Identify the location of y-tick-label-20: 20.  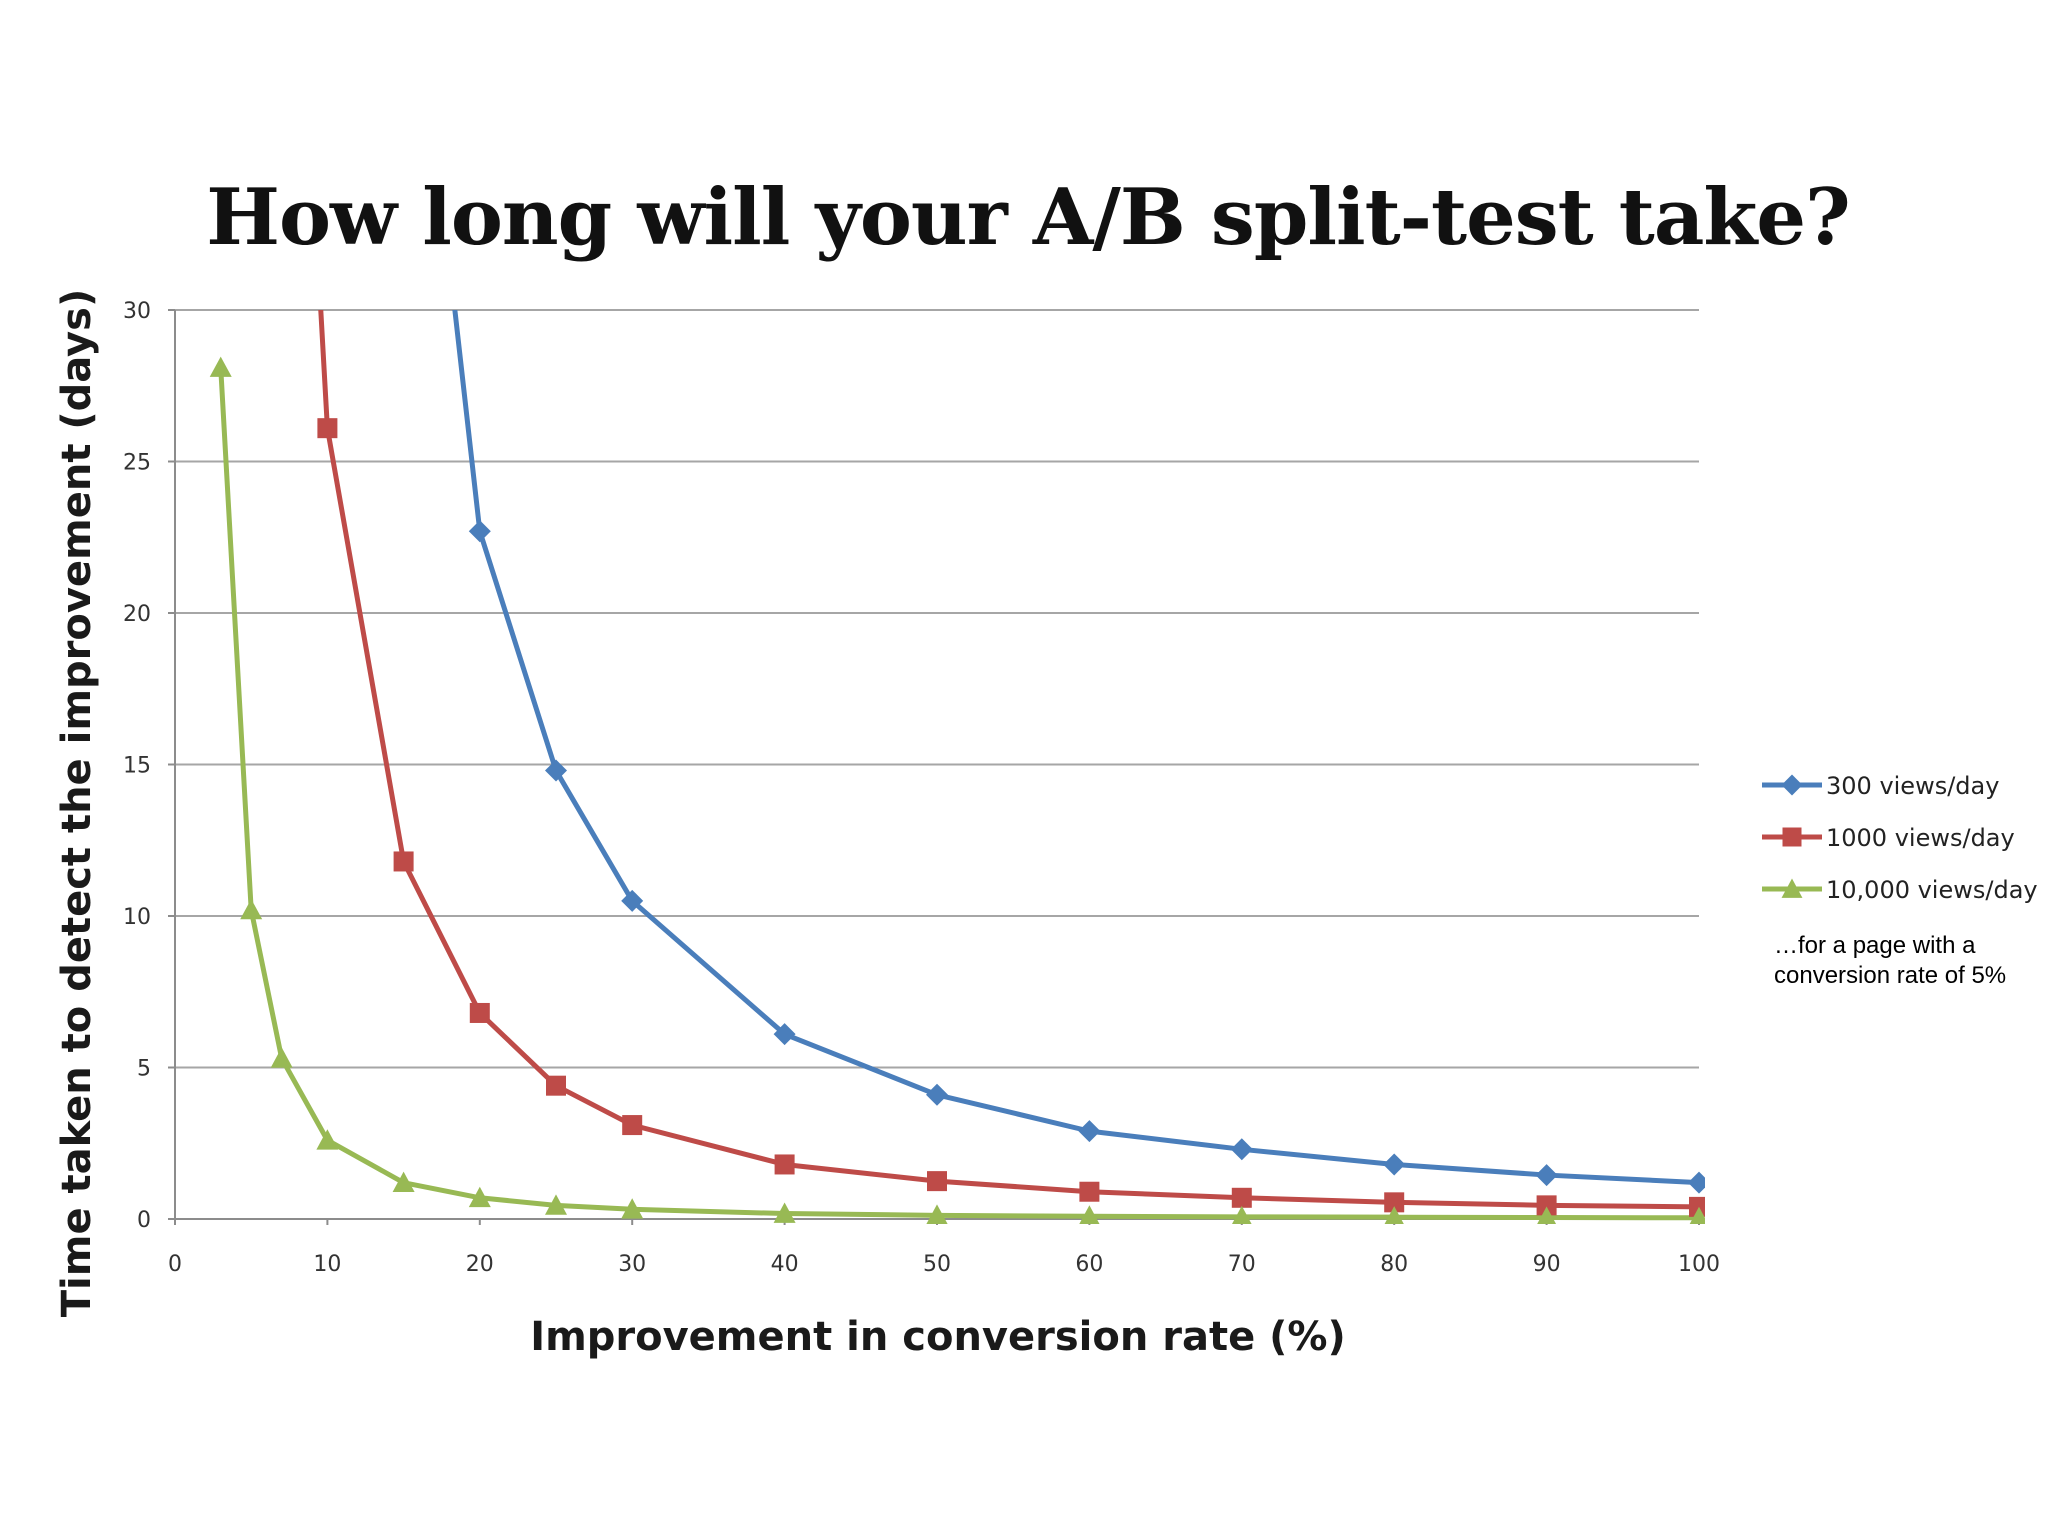
(137, 614).